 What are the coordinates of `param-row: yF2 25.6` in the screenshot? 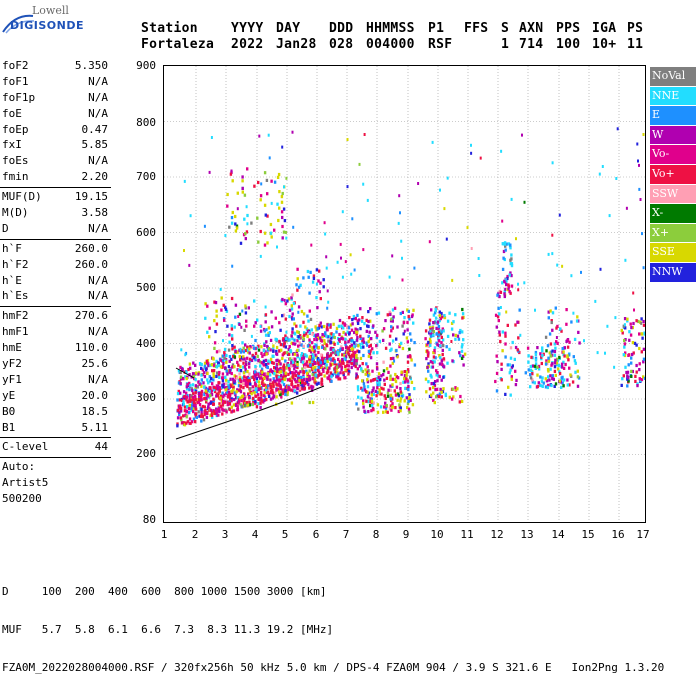 It's located at (55, 364).